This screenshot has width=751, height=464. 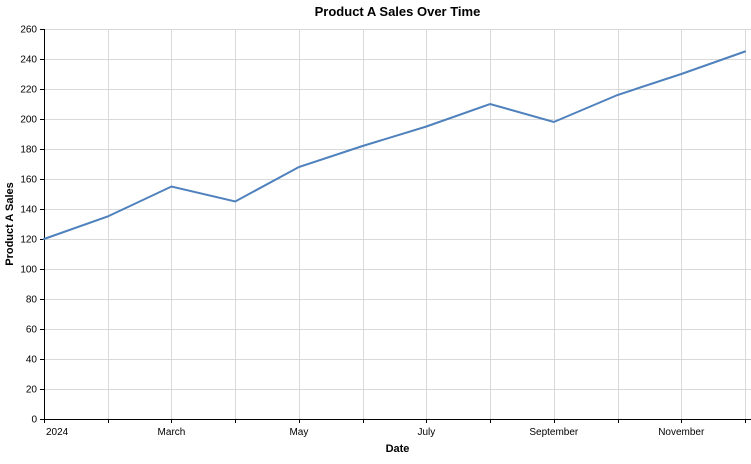 I want to click on y-tick-label: 120, so click(x=28, y=240).